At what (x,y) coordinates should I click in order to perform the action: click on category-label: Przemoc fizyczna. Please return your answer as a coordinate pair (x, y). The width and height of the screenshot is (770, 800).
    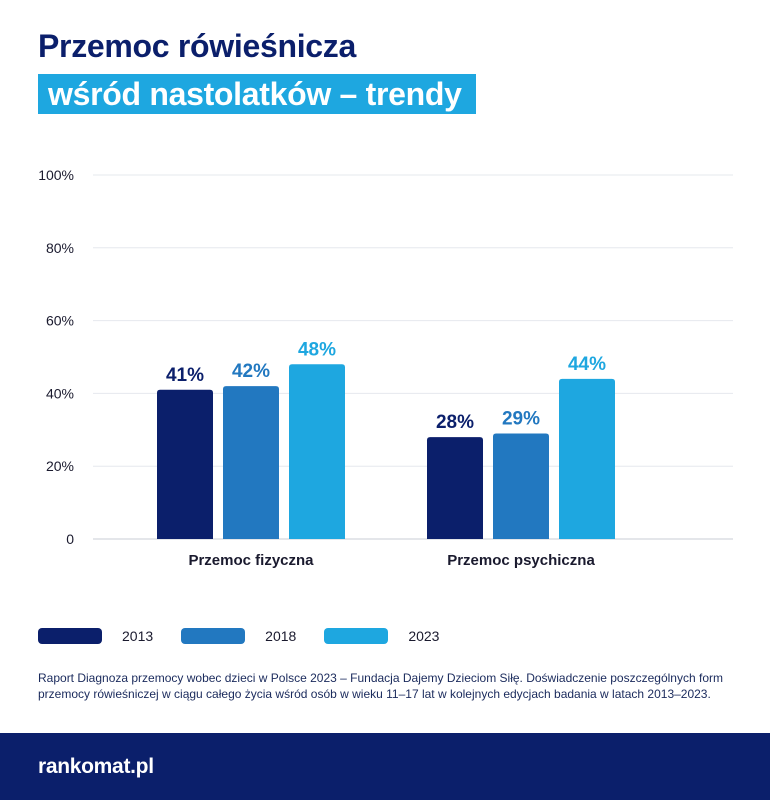
    Looking at the image, I should click on (251, 560).